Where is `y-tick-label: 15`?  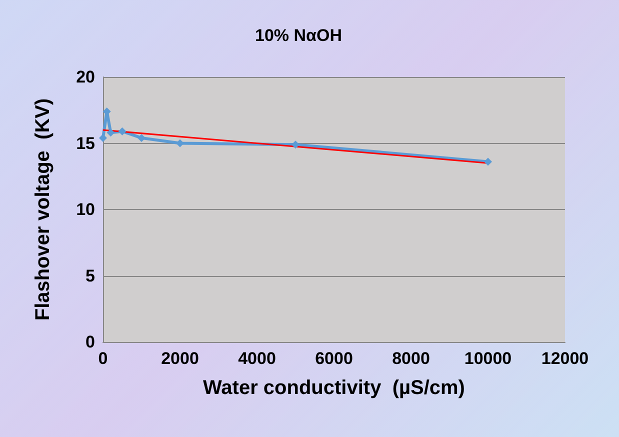
y-tick-label: 15 is located at coordinates (85, 143).